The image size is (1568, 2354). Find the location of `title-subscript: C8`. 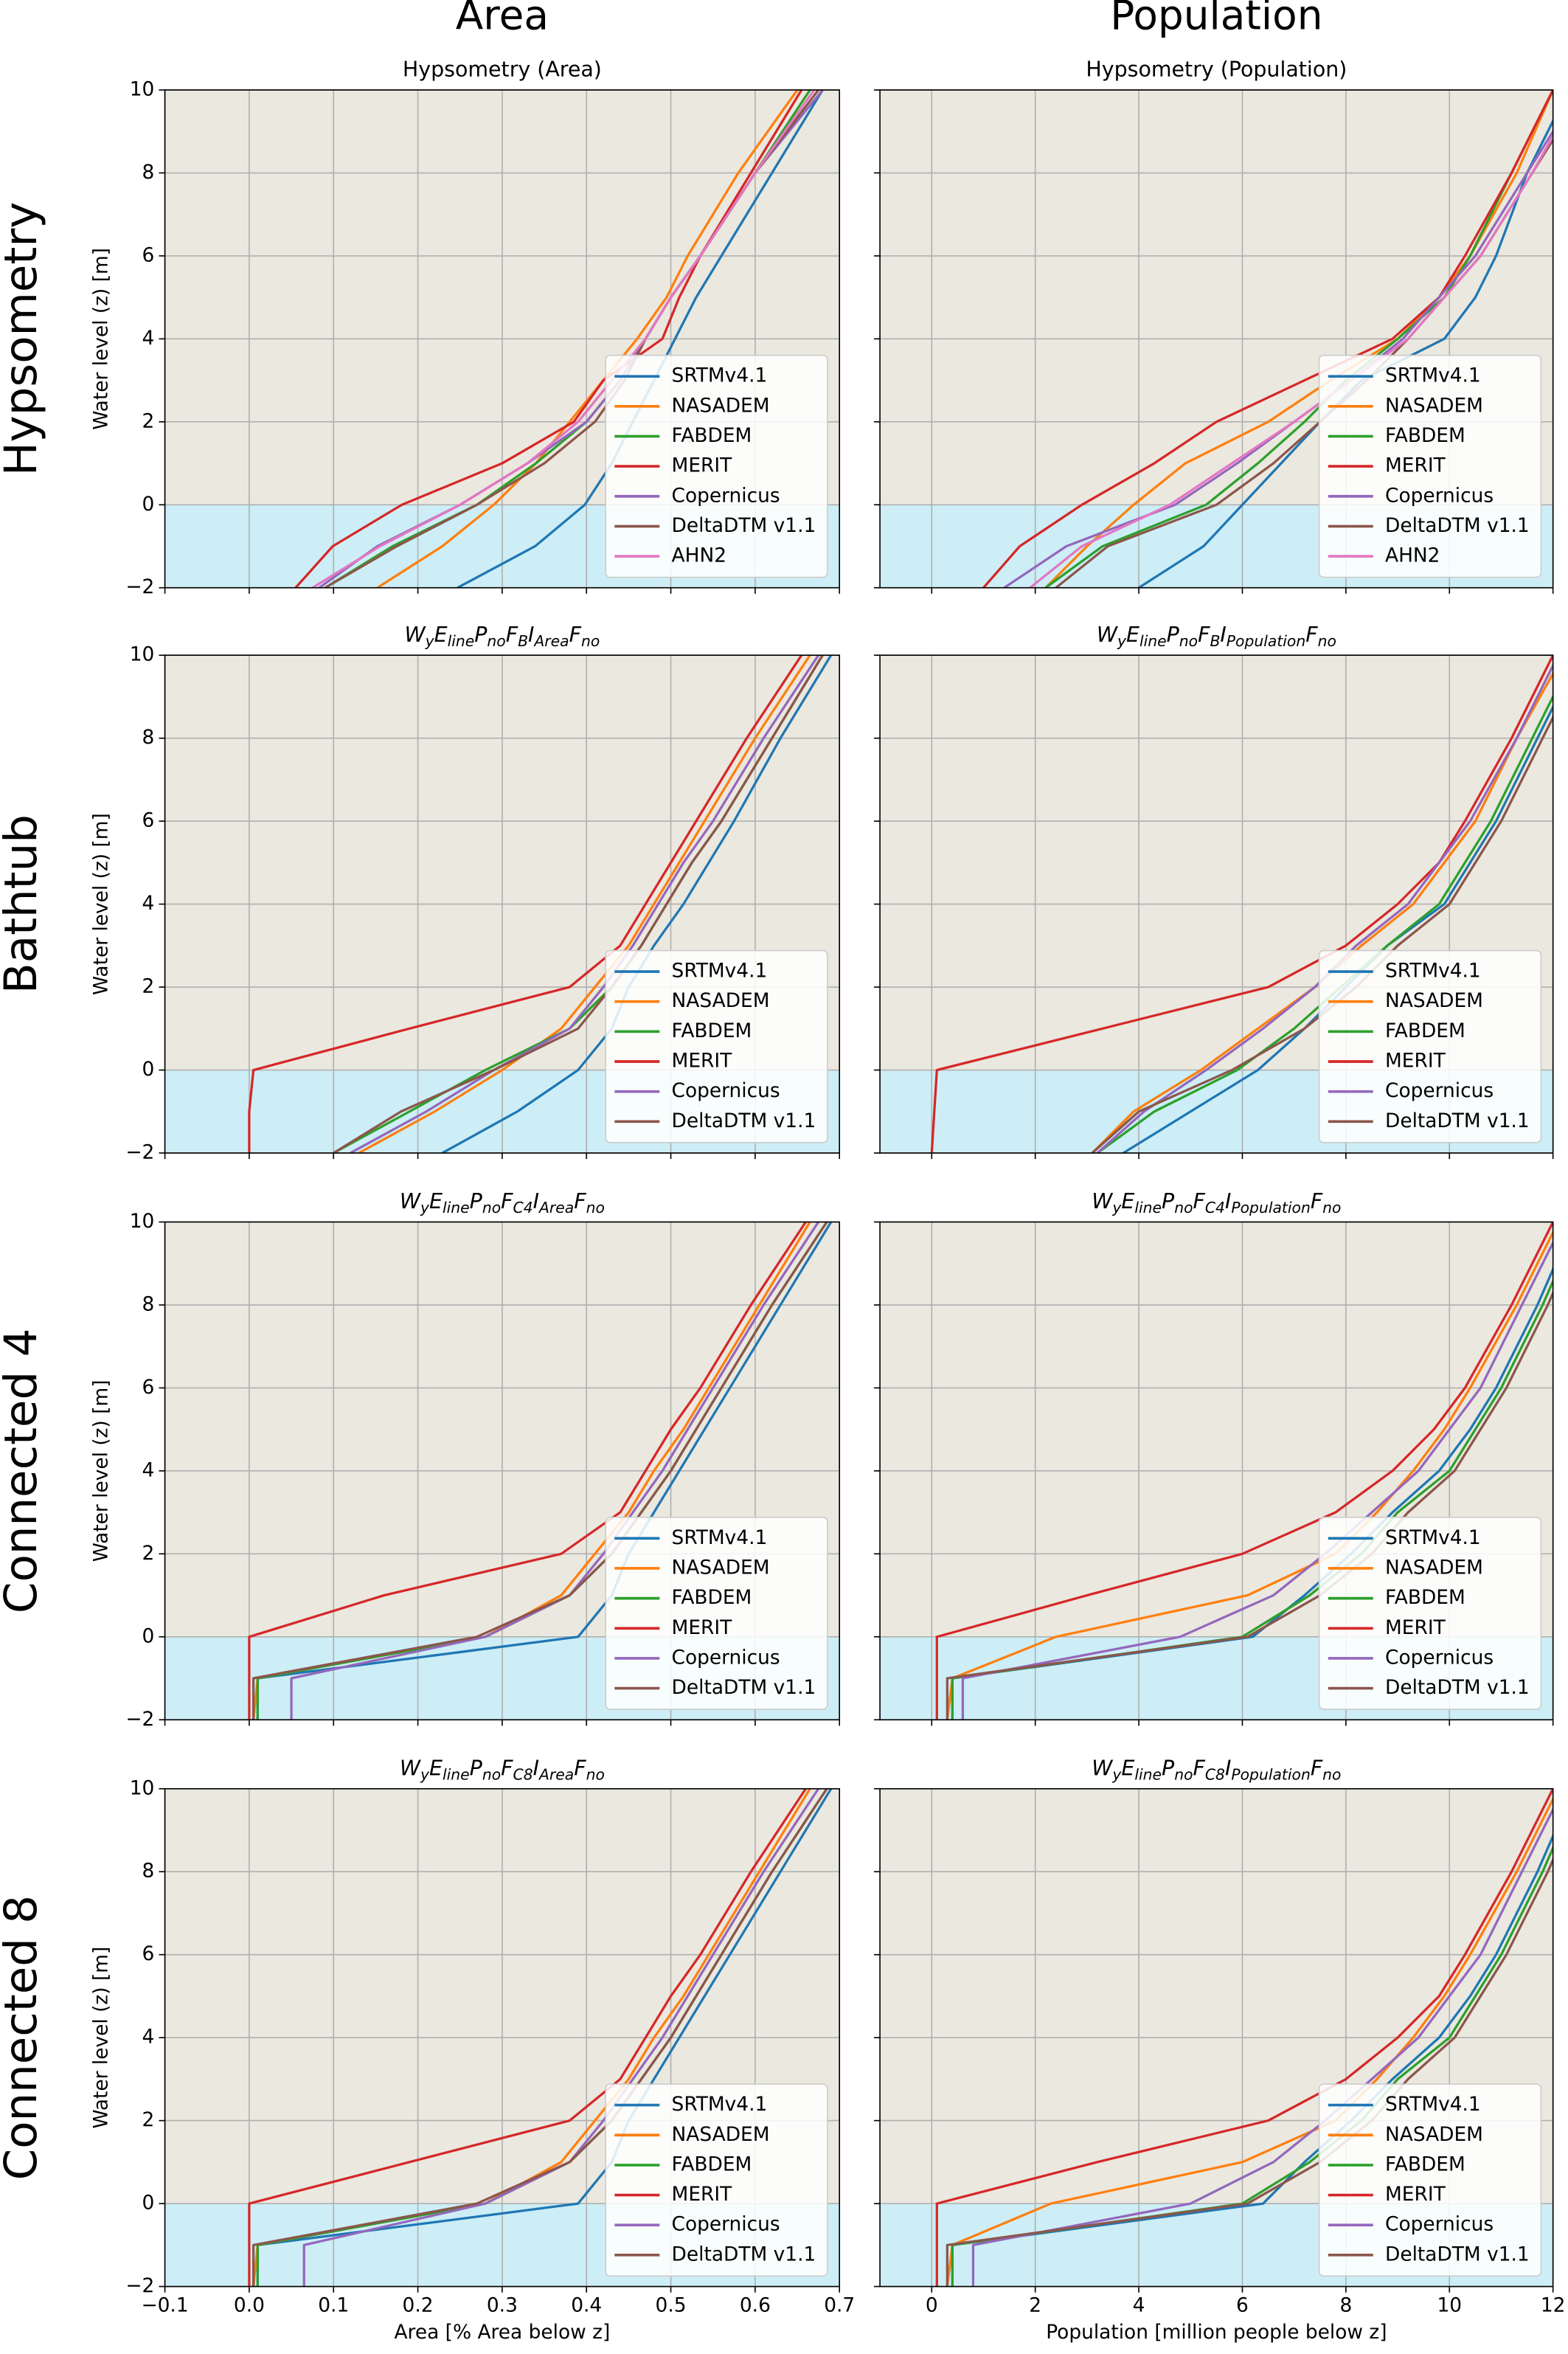

title-subscript: C8 is located at coordinates (1215, 1774).